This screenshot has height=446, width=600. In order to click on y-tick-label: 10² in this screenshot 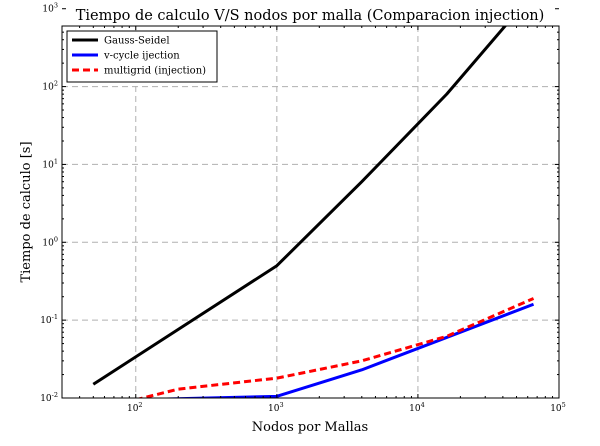, I will do `click(50, 86)`.